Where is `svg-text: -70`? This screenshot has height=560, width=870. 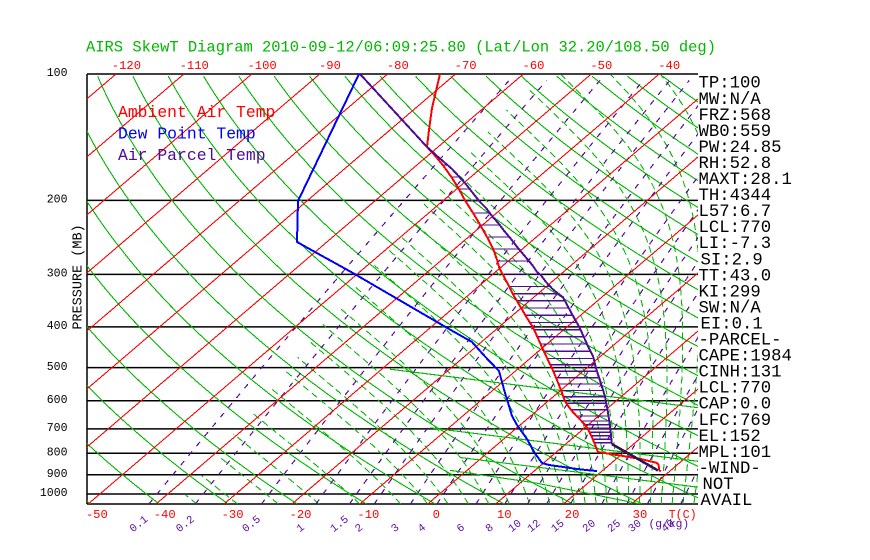 svg-text: -70 is located at coordinates (466, 66).